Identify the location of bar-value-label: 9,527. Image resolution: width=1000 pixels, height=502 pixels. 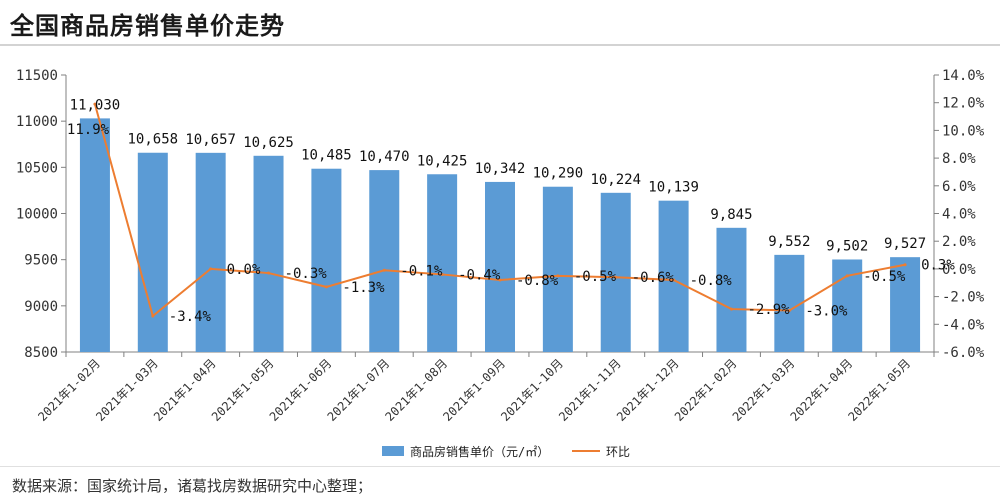
(905, 244).